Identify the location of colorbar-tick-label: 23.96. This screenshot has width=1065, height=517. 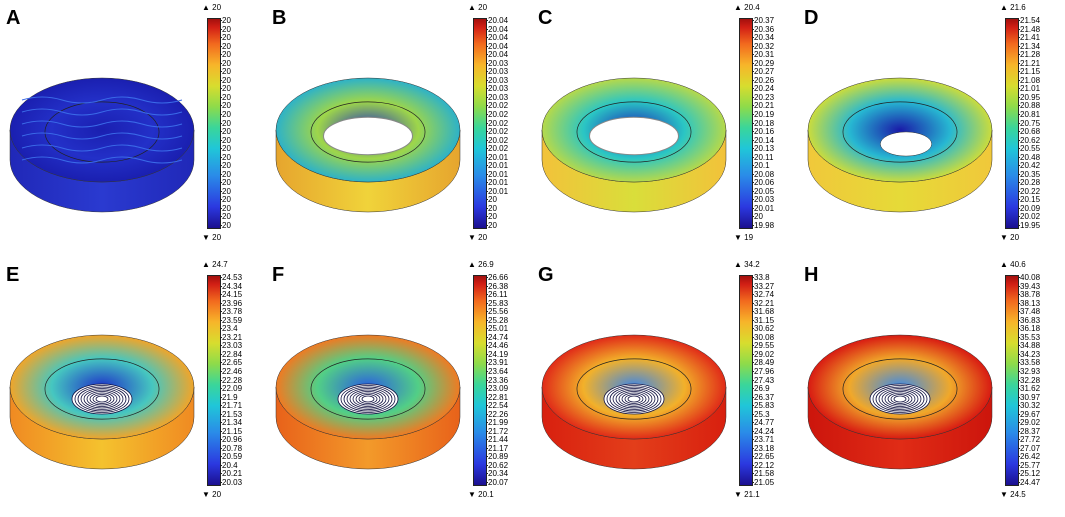
(231, 303).